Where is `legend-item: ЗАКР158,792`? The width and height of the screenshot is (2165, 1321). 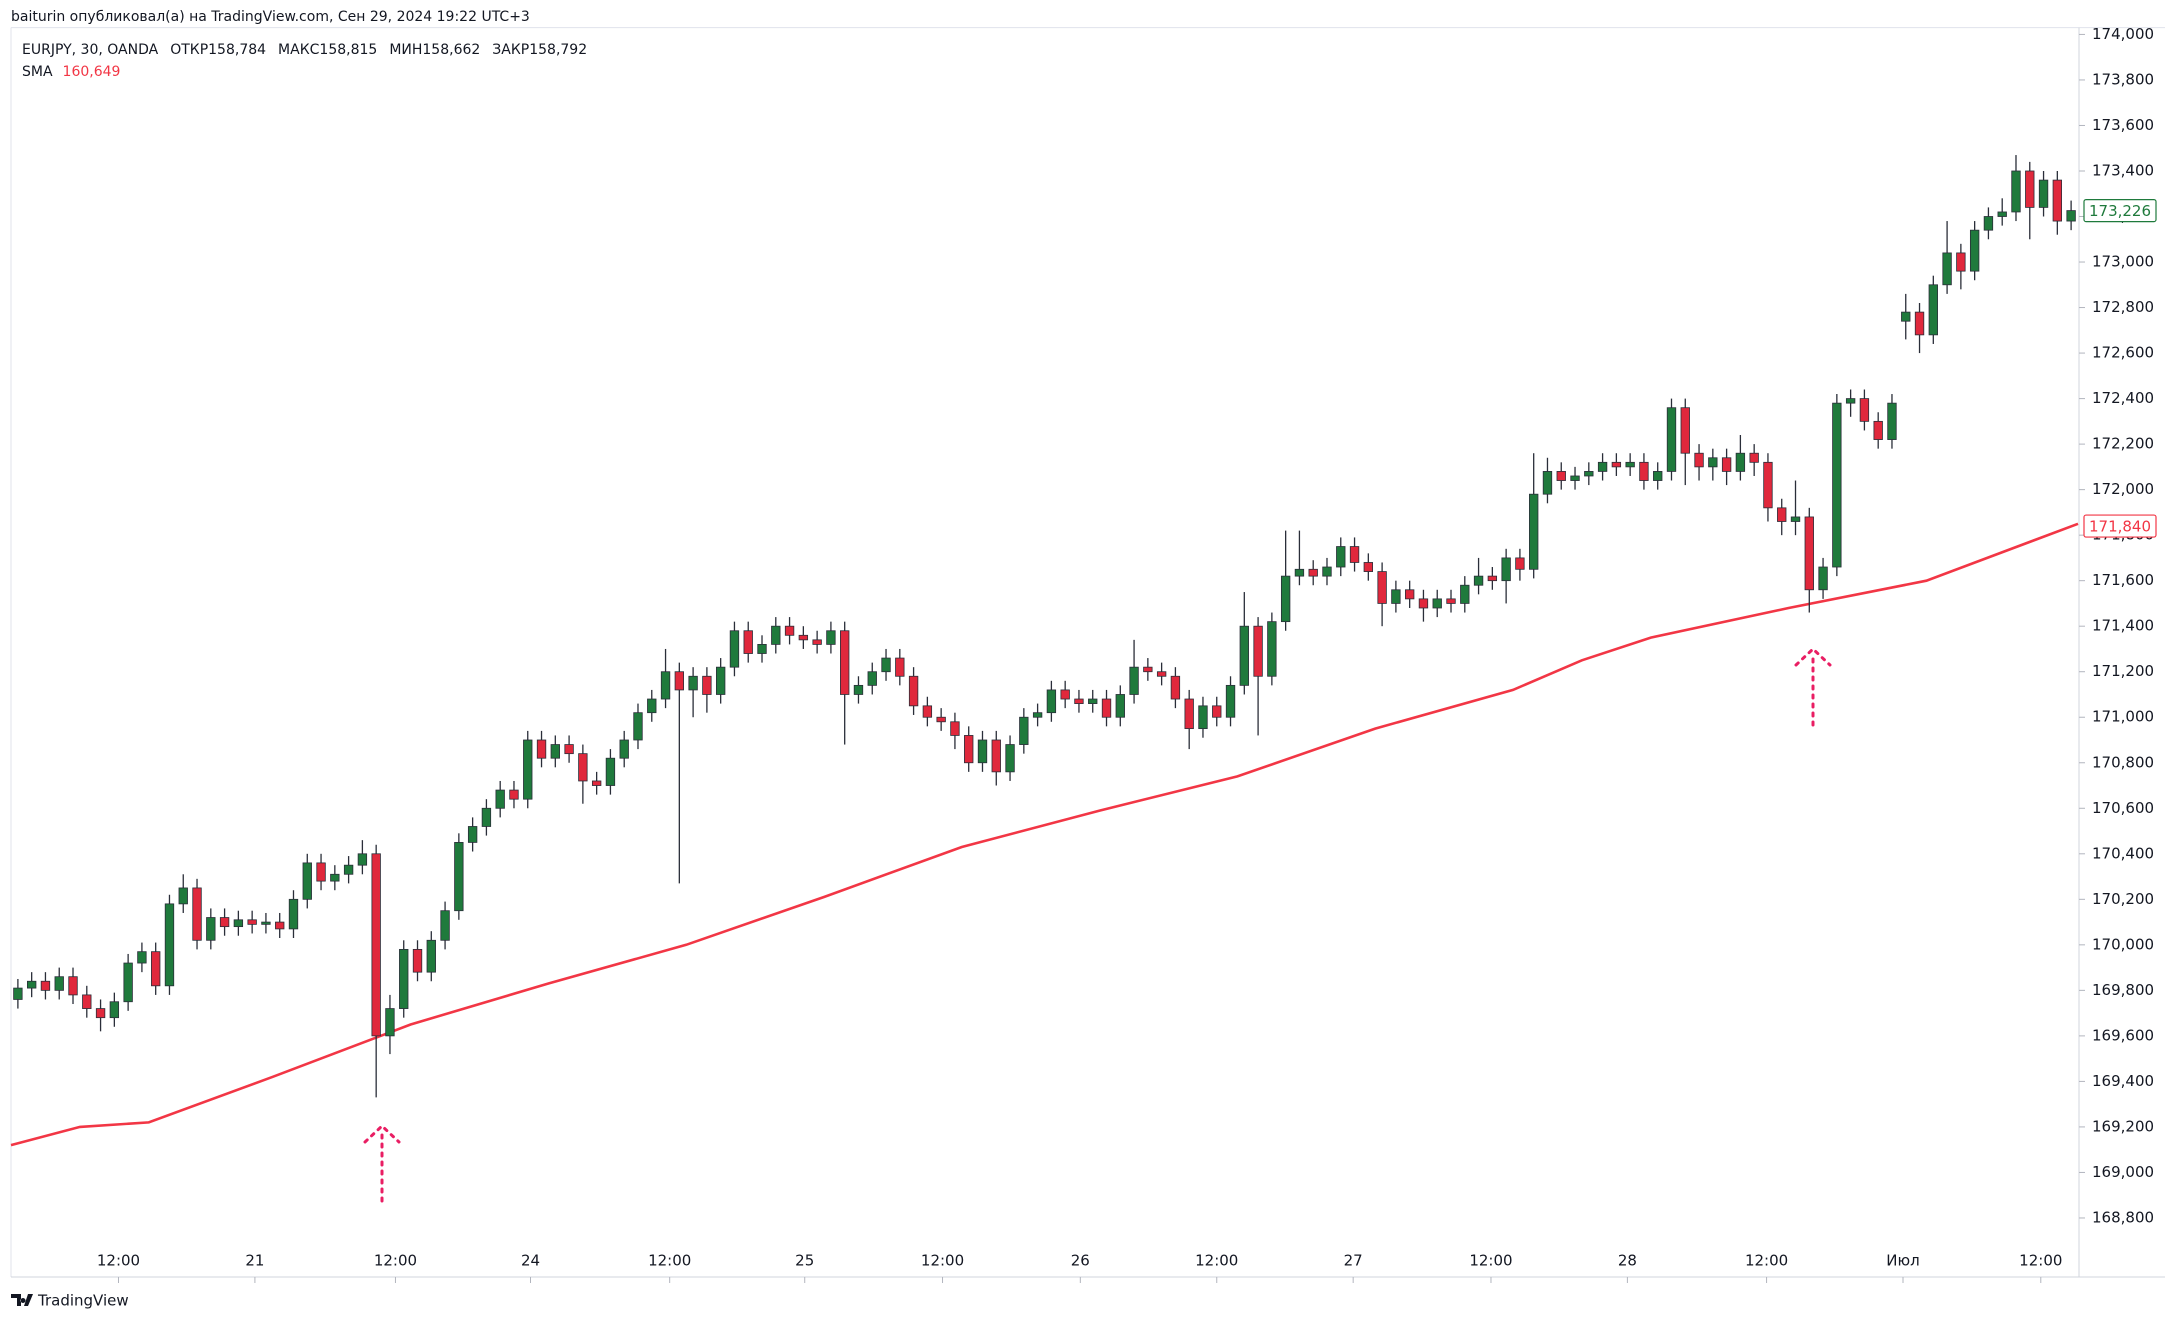
legend-item: ЗАКР158,792 is located at coordinates (539, 50).